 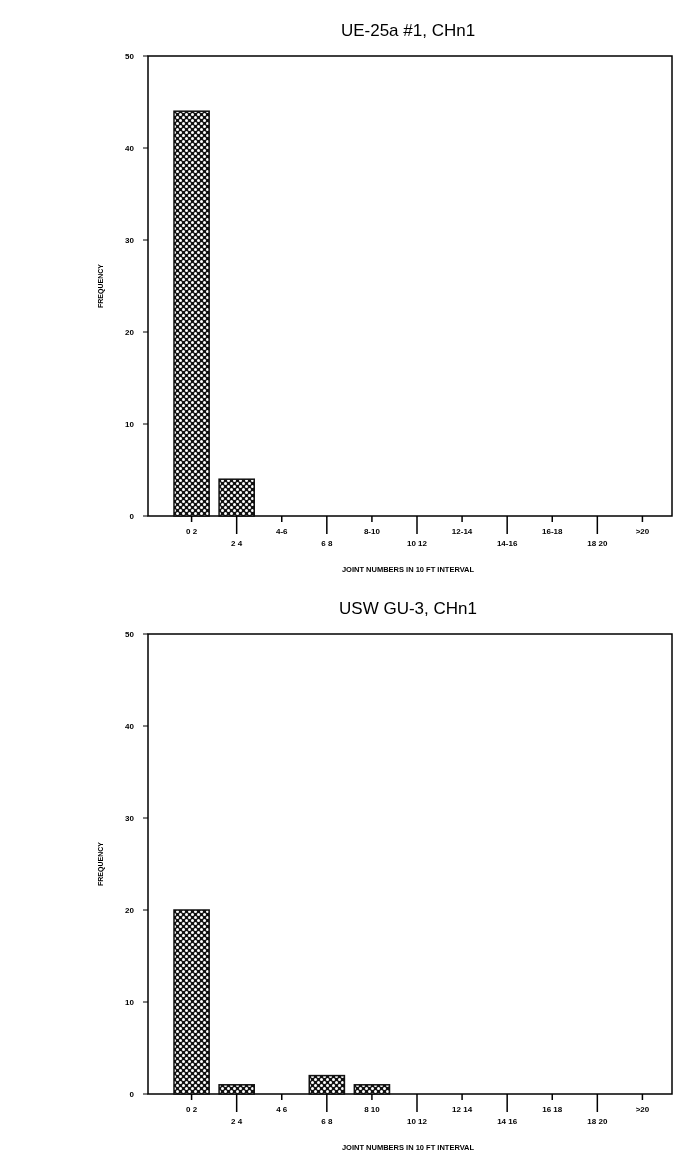 What do you see at coordinates (408, 30) in the screenshot?
I see `chart-title: UE-25a #1, CHn1` at bounding box center [408, 30].